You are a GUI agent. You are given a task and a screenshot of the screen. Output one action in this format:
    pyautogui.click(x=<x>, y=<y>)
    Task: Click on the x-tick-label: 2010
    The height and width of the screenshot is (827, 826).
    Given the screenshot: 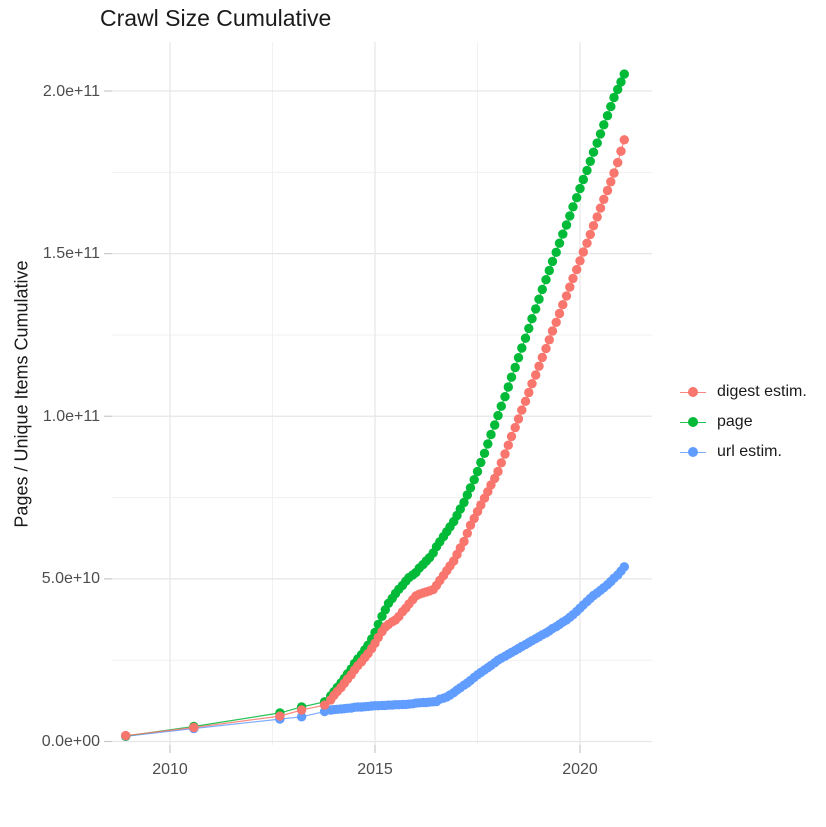 What is the action you would take?
    pyautogui.click(x=170, y=769)
    